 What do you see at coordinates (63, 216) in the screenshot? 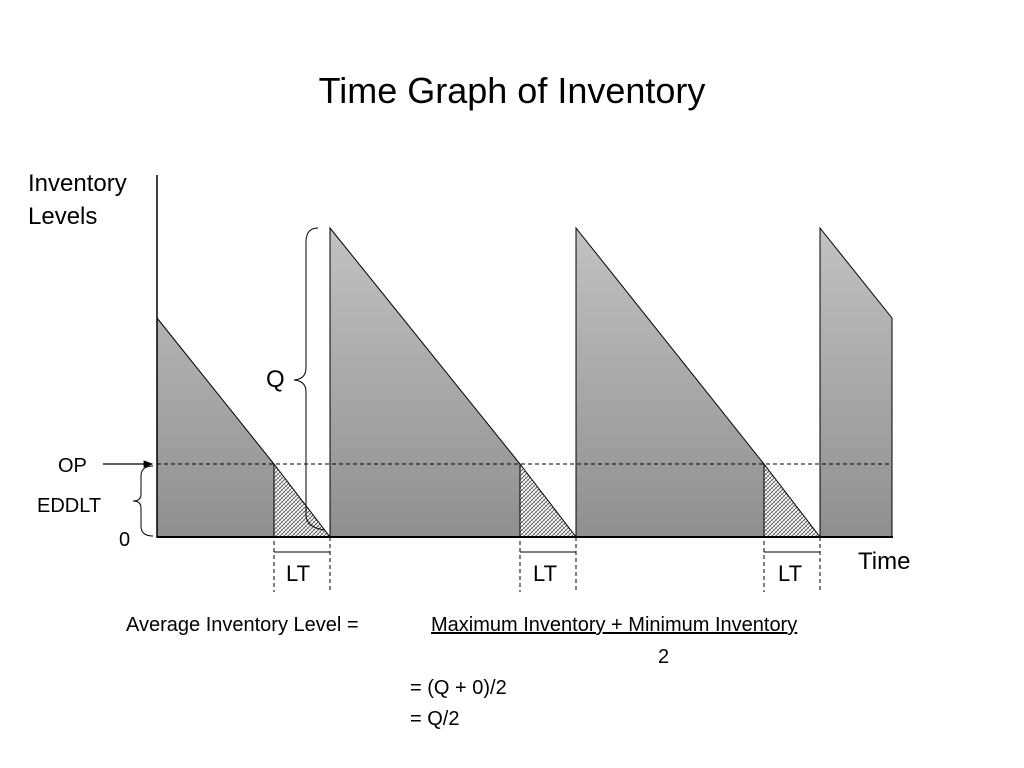
I see `y-axis-label-line2: Levels` at bounding box center [63, 216].